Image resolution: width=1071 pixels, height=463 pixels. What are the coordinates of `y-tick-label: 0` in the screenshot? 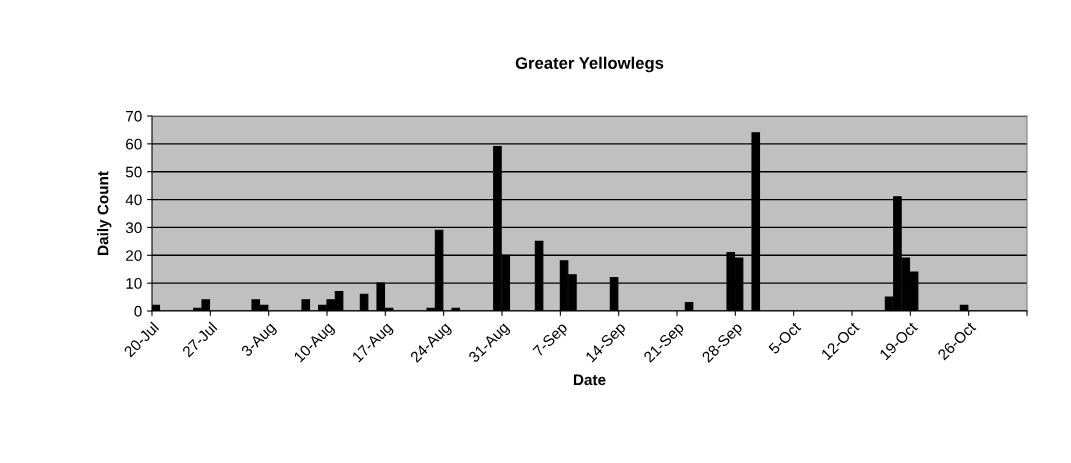 It's located at (138, 311).